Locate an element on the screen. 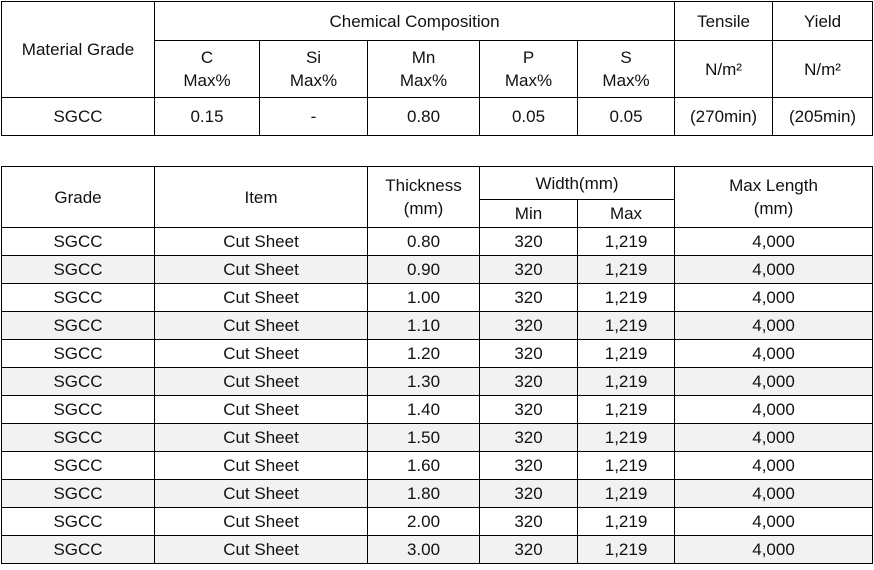 This screenshot has width=874, height=570. header-text: Min is located at coordinates (528, 213).